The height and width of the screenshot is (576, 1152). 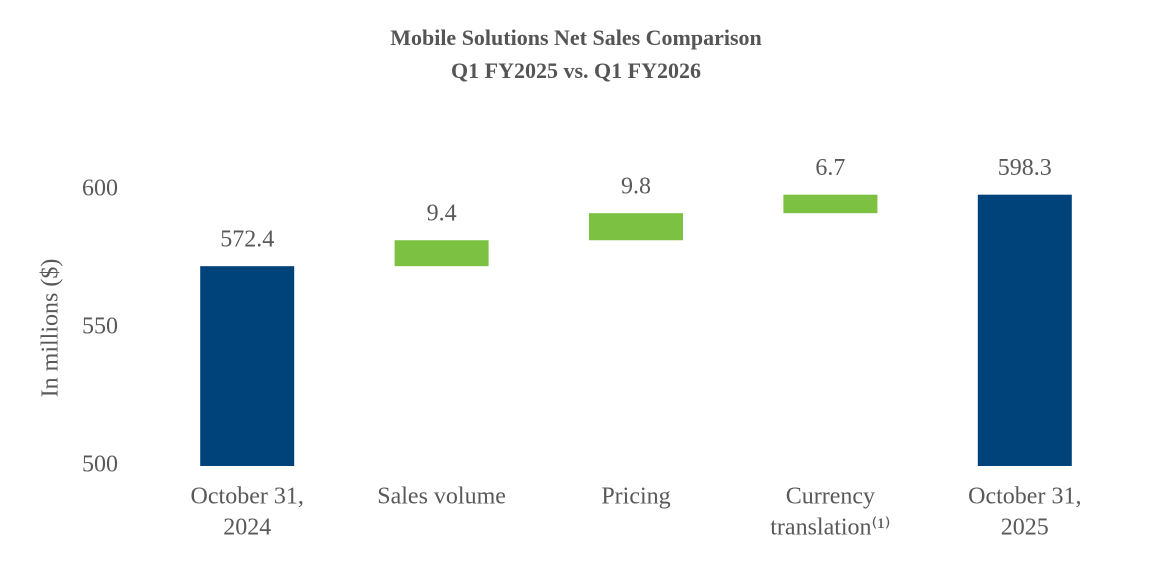 What do you see at coordinates (247, 528) in the screenshot?
I see `x-tick-label: 2024` at bounding box center [247, 528].